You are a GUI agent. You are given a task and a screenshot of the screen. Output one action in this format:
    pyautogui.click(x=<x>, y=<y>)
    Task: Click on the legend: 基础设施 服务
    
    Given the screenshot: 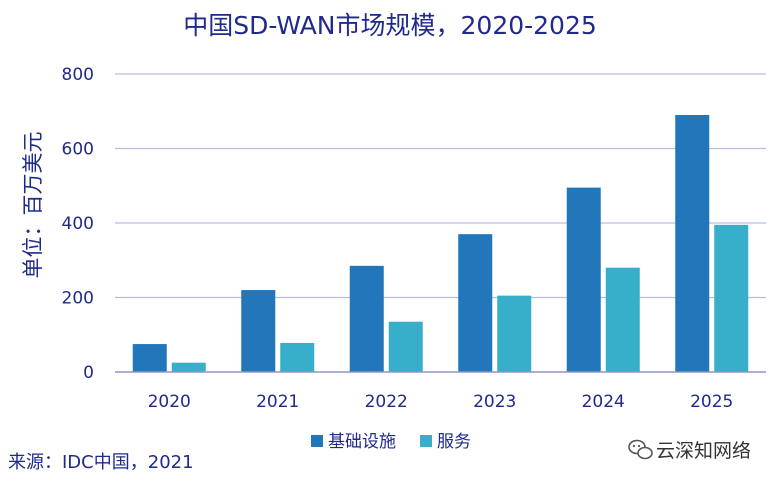 What is the action you would take?
    pyautogui.click(x=391, y=442)
    